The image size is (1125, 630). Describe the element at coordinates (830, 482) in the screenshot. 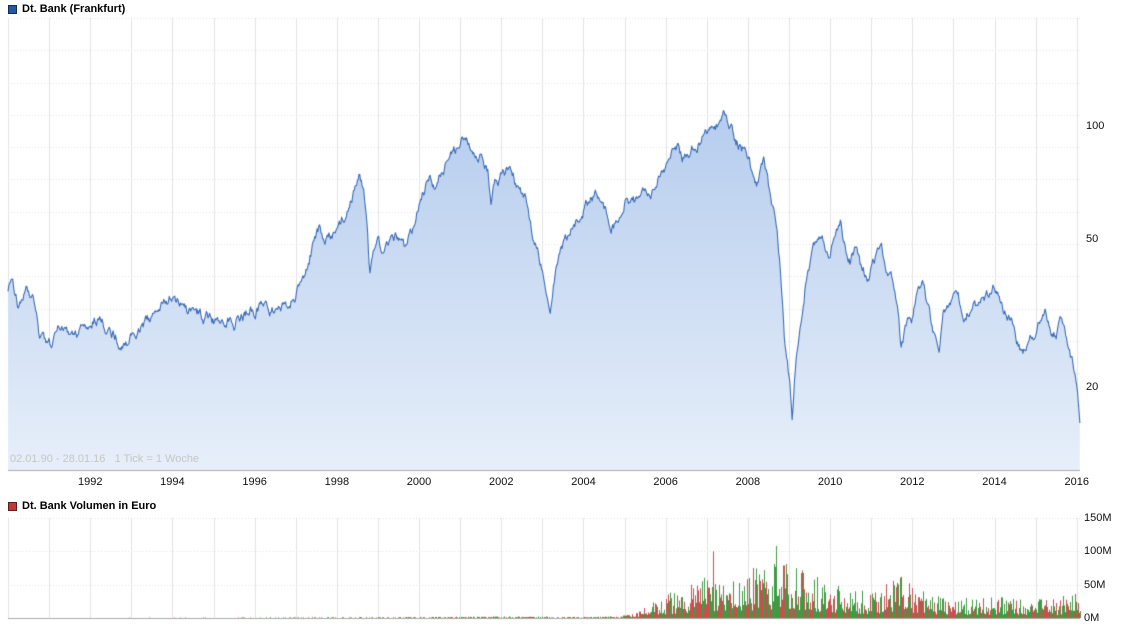

I see `x-axis-tick-label: 2010` at that location.